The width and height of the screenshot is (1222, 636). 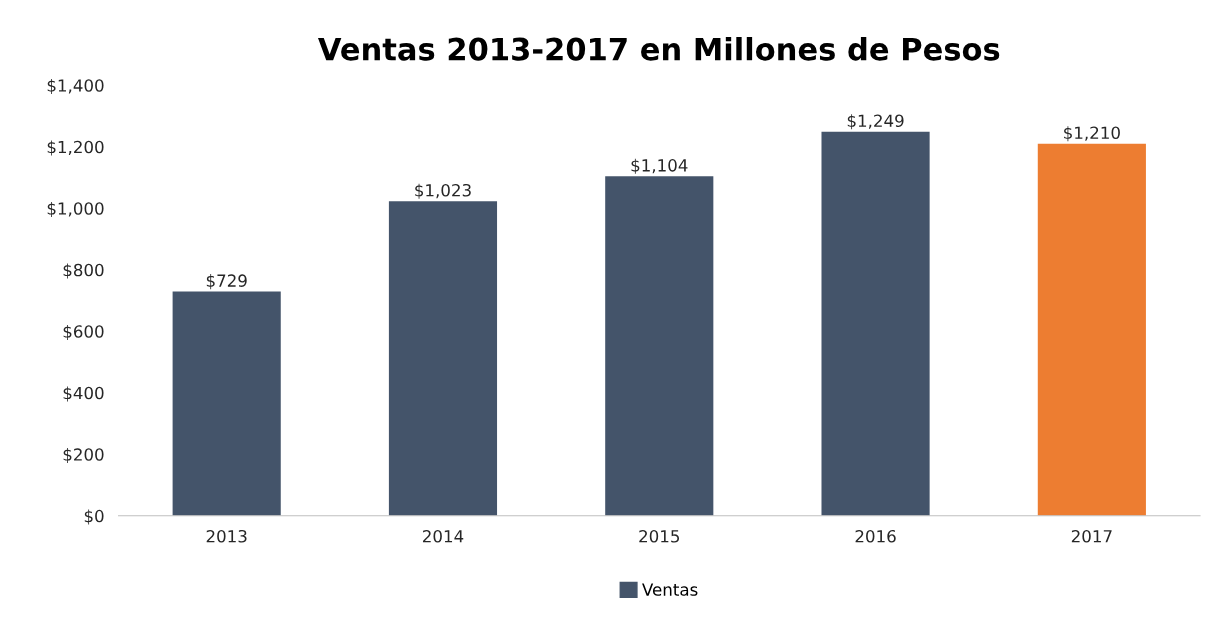 I want to click on y-tick-label: $0, so click(x=94, y=517).